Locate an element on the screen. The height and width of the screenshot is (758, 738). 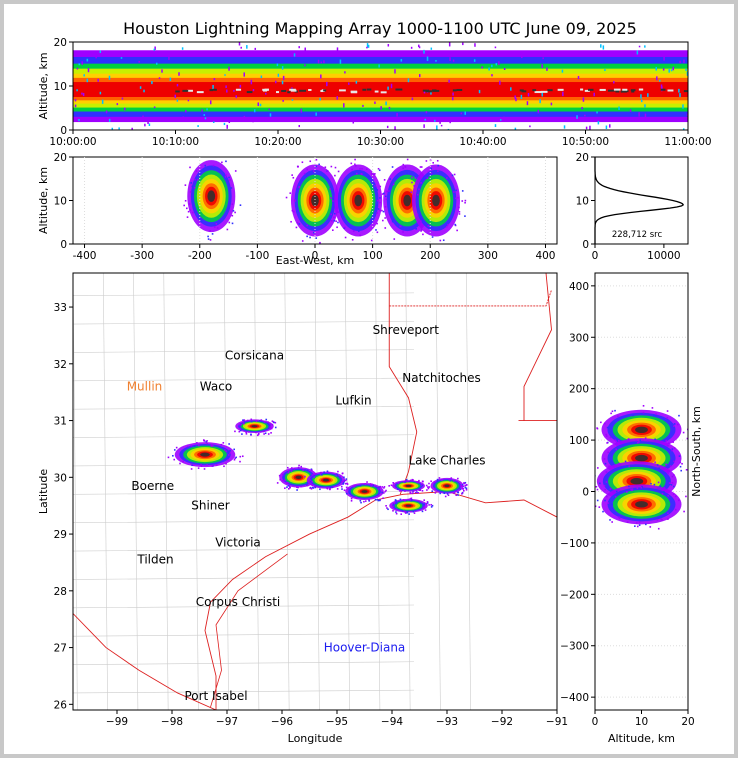
plan-view-ytick-label: 31 is located at coordinates (60, 422).